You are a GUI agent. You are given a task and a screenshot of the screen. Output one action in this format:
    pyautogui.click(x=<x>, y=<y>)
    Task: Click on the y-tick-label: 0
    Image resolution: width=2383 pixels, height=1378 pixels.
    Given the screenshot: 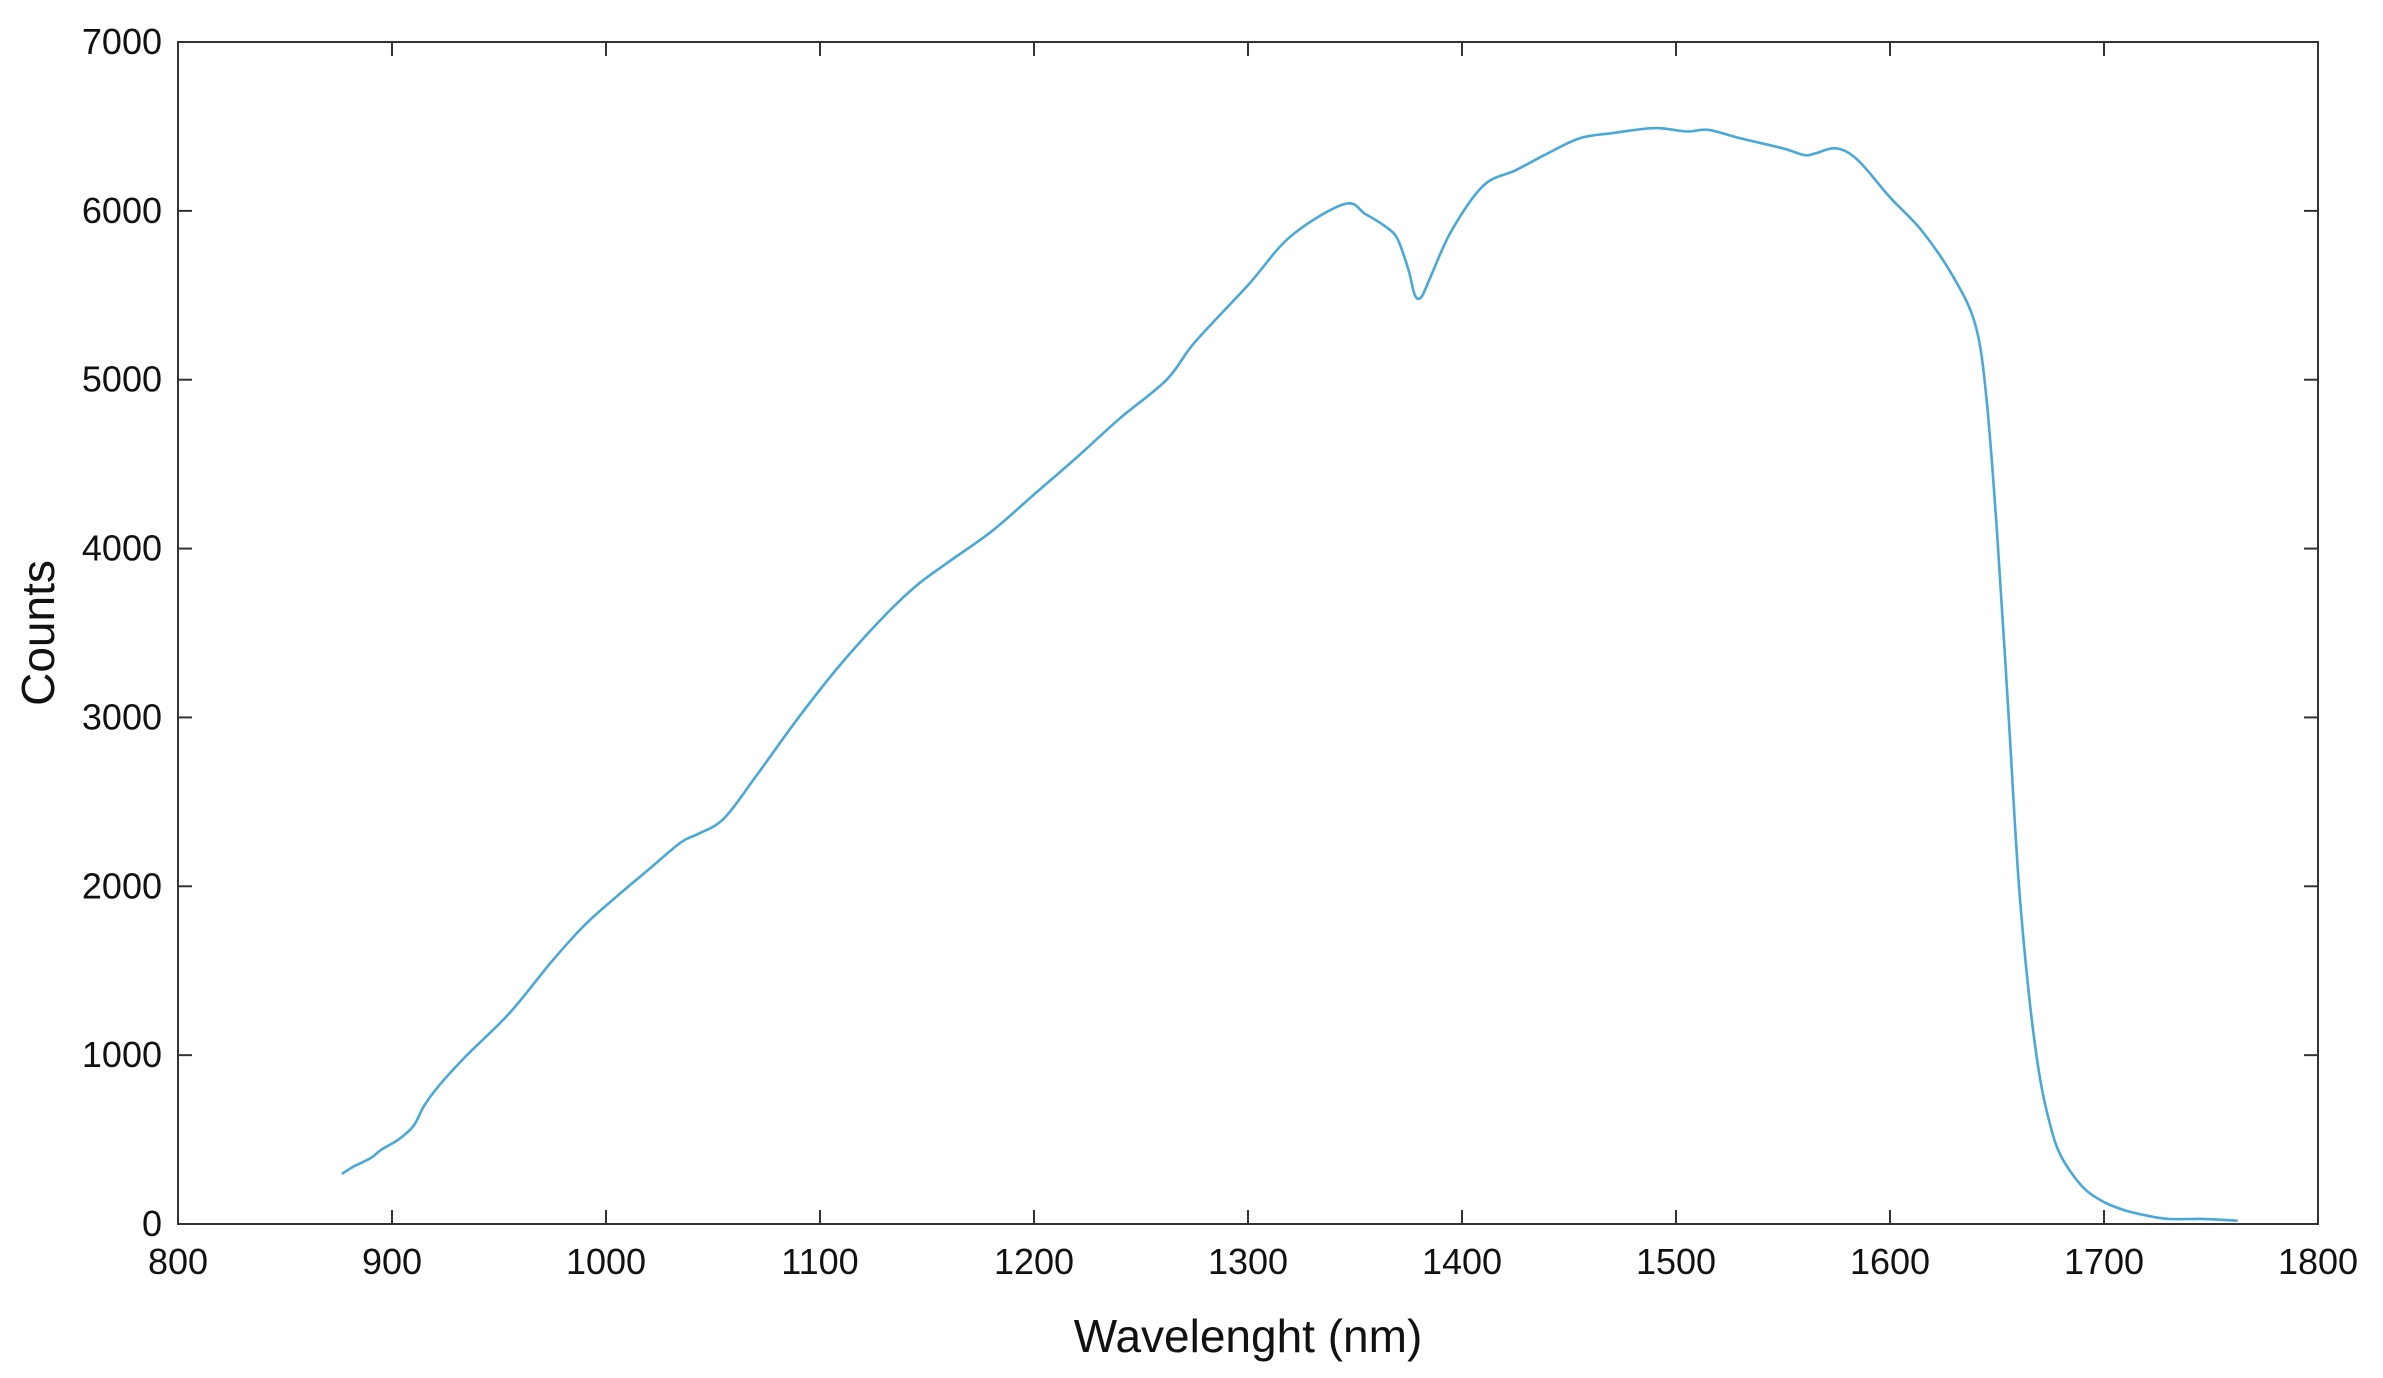 What is the action you would take?
    pyautogui.click(x=152, y=1223)
    